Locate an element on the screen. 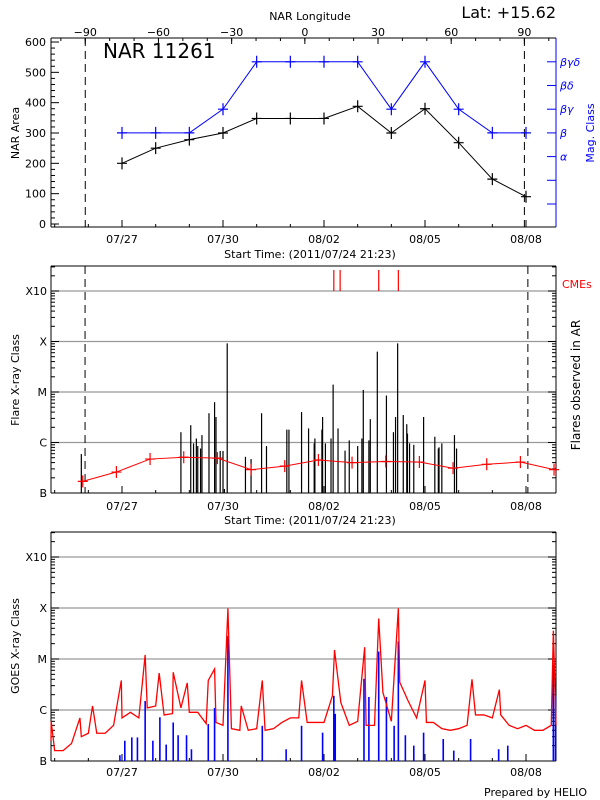  nar-date-tick-label: 08/08 is located at coordinates (526, 239).